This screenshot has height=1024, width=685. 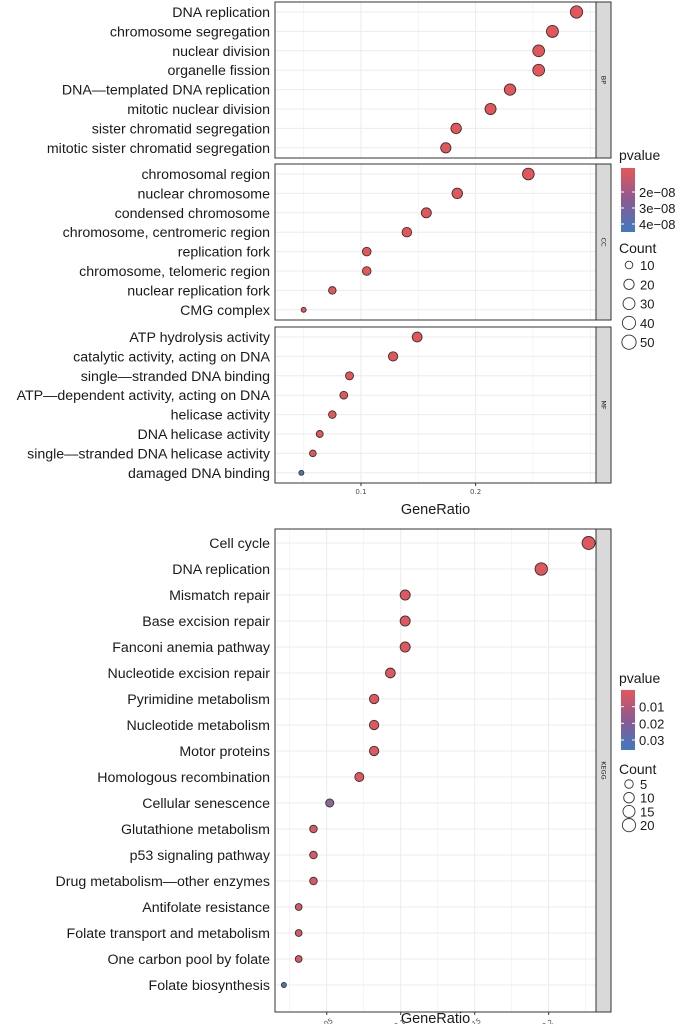 I want to click on legend-color-title: pvalue, so click(x=639, y=678).